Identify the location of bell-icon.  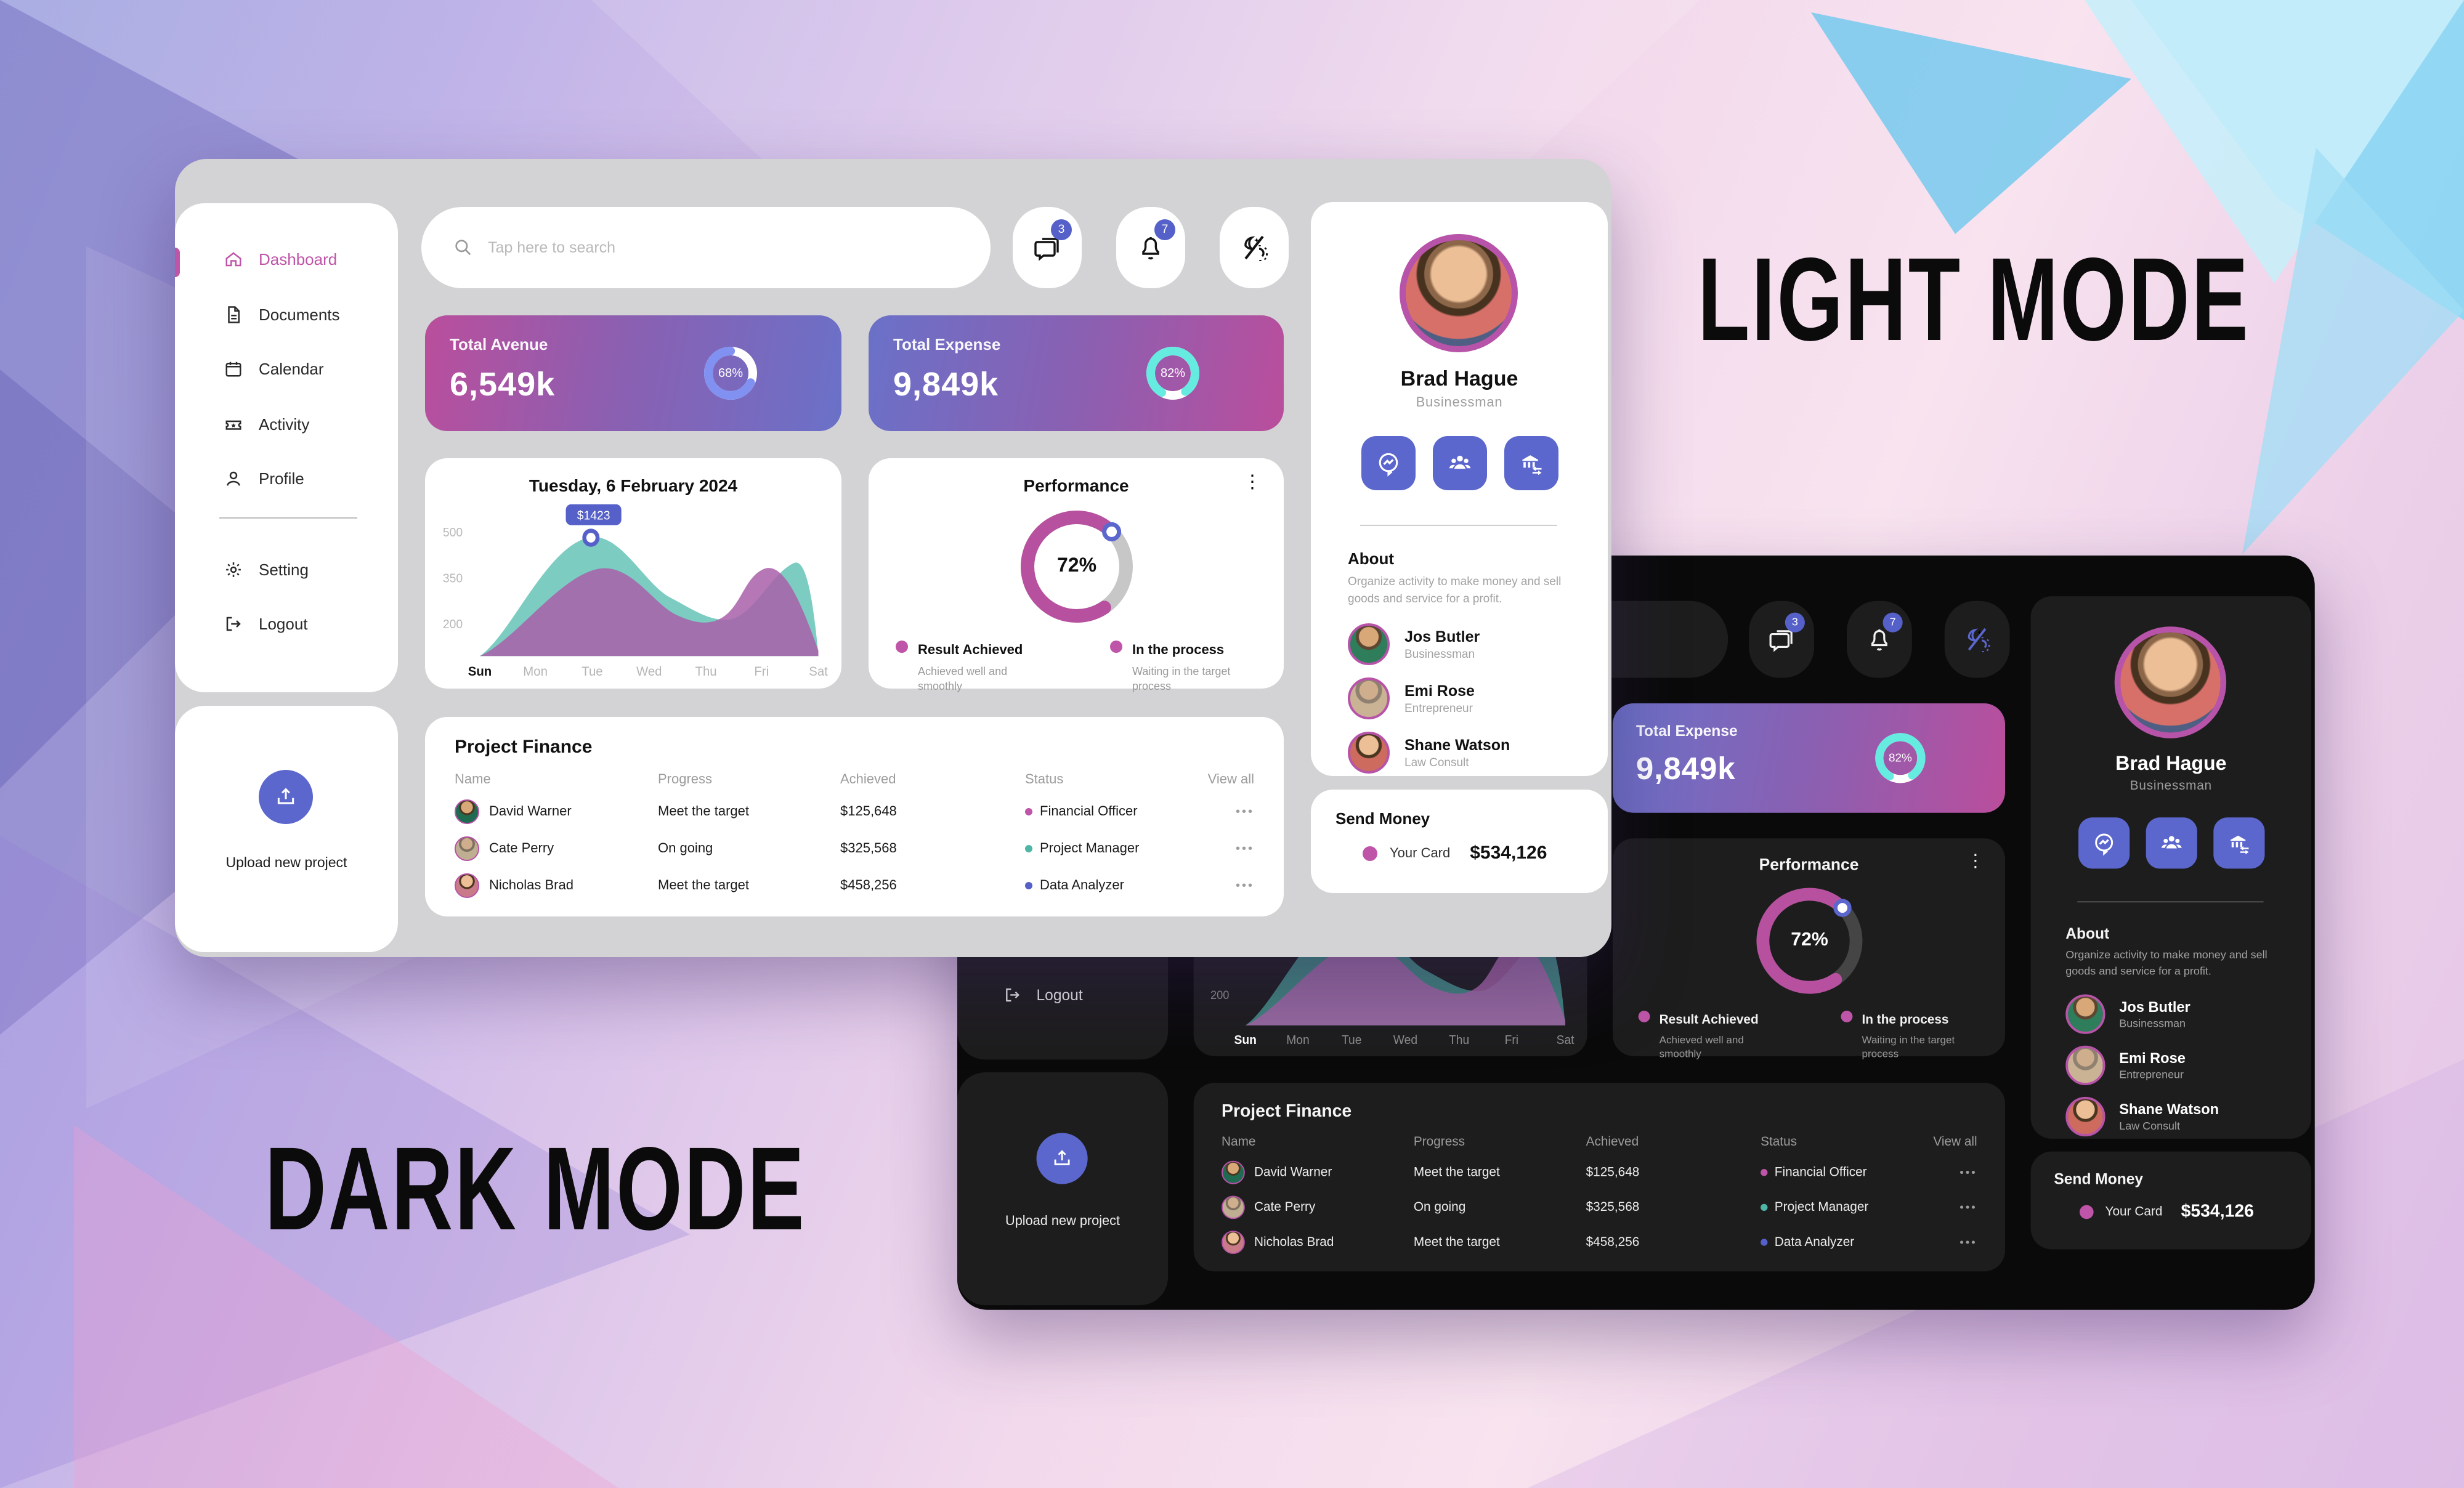
(1879, 640).